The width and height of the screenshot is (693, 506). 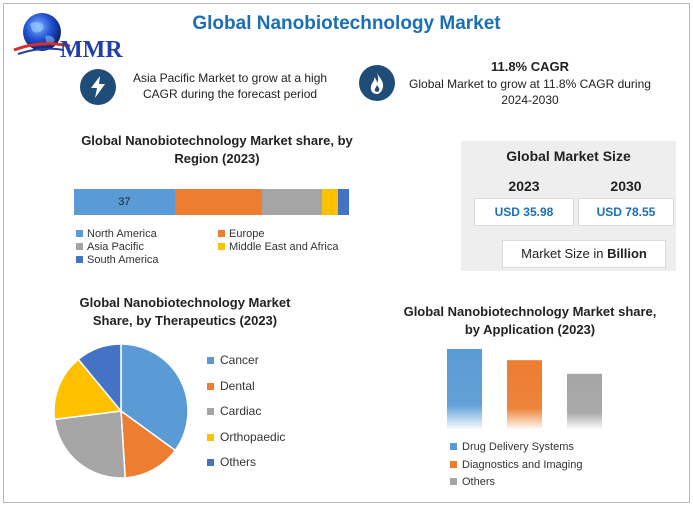 I want to click on app-legend-drug-delivery-systems: Drug Delivery Systems, so click(x=512, y=447).